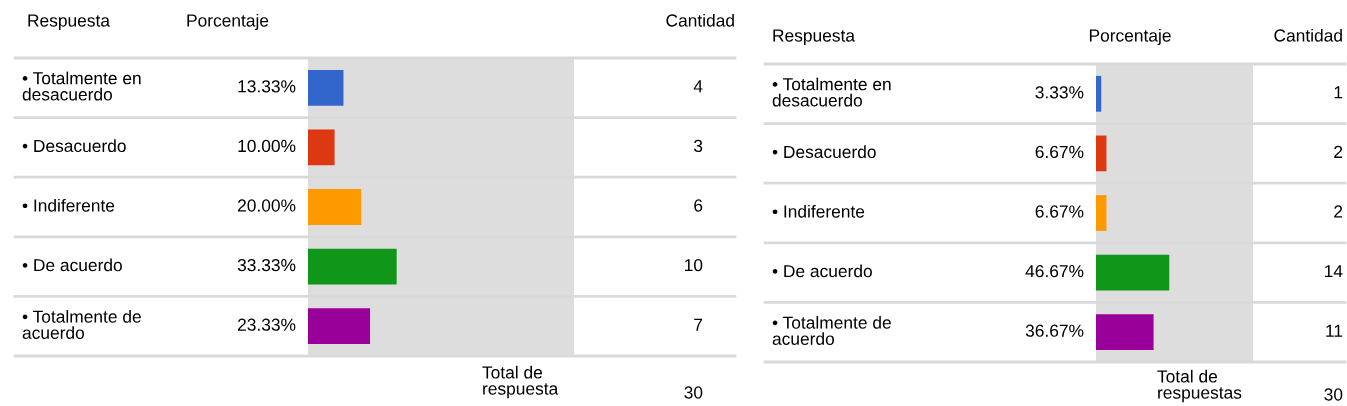 Image resolution: width=1347 pixels, height=406 pixels. I want to click on data-label: 10.00%, so click(267, 146).